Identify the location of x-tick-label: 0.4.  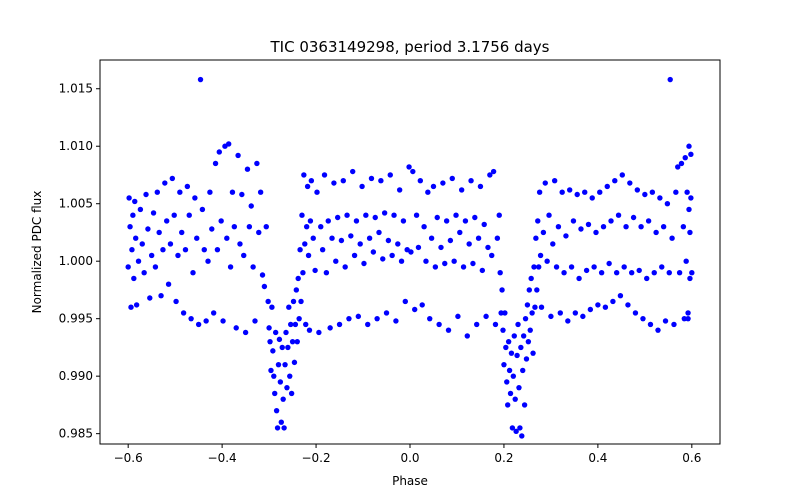
(597, 458).